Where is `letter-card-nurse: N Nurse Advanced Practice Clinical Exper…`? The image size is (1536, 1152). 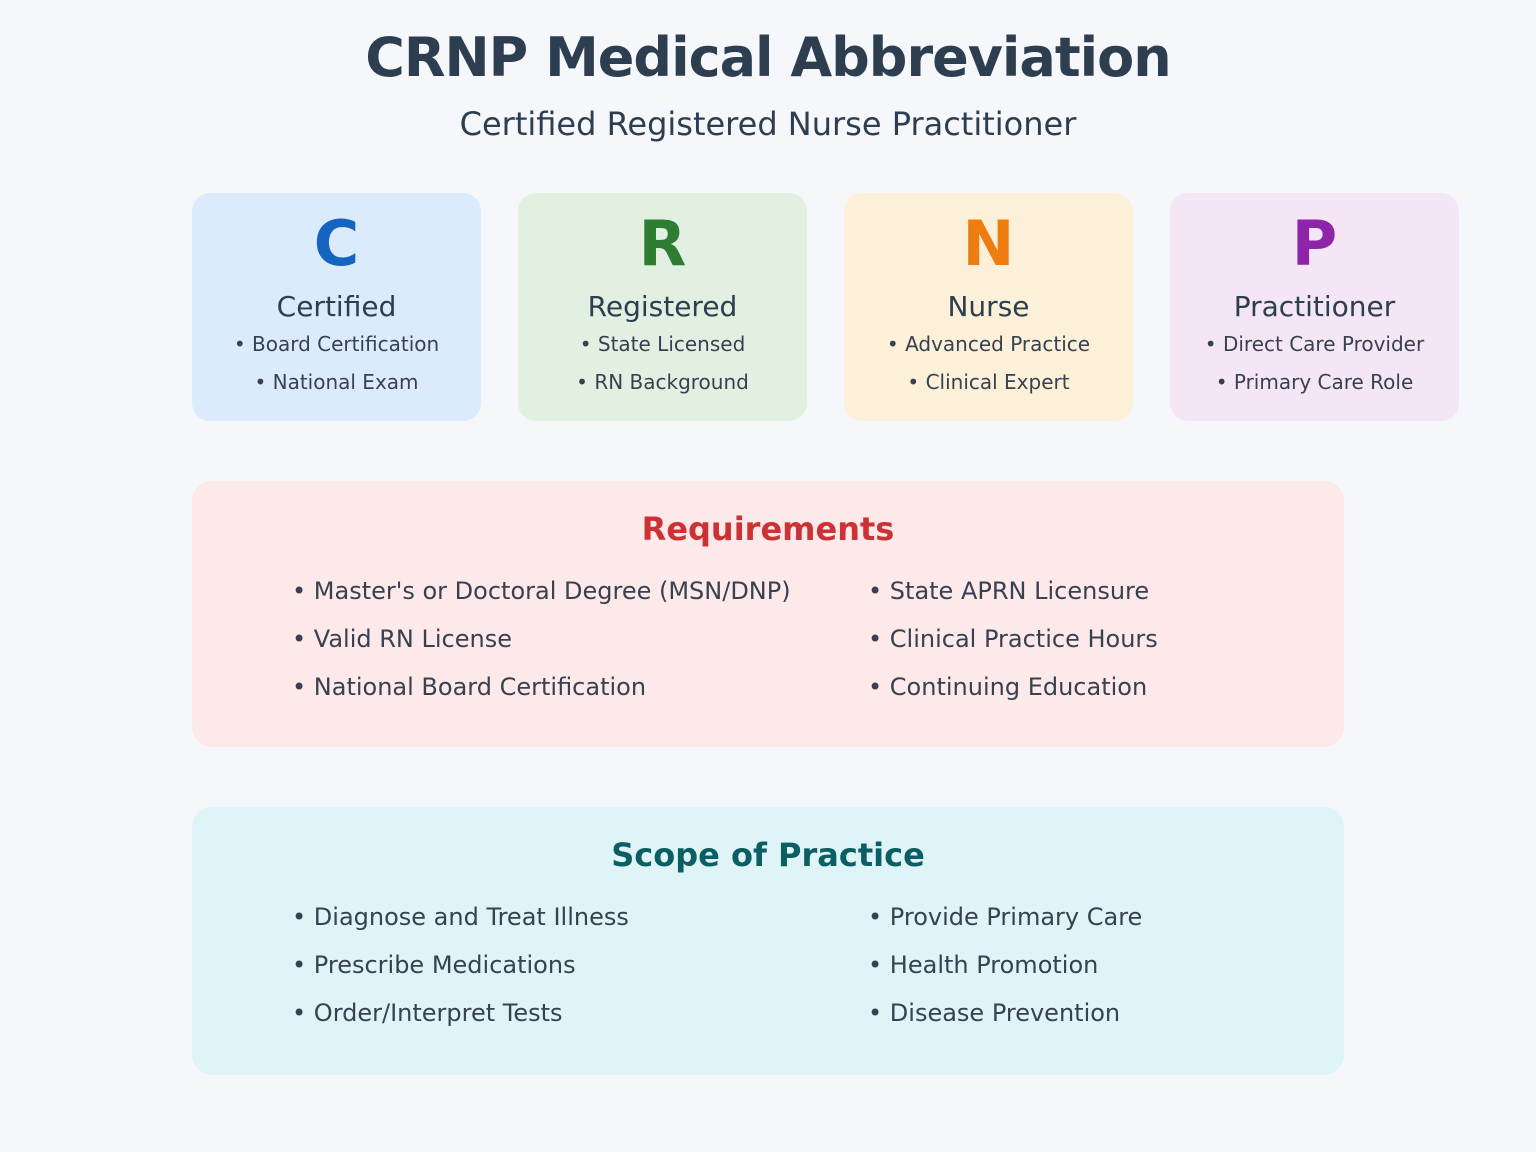
letter-card-nurse: N Nurse Advanced Practice Clinical Exper… is located at coordinates (988, 307).